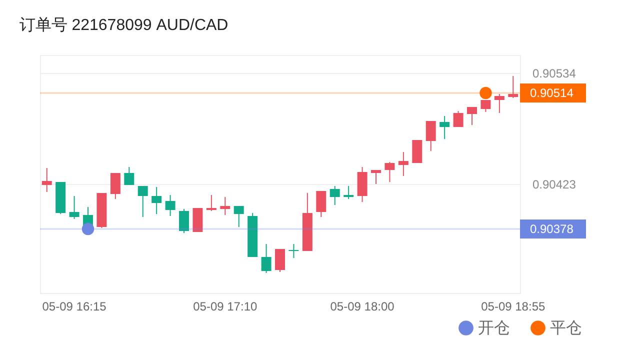 The width and height of the screenshot is (620, 352). I want to click on y-tick-label: 0.90423, so click(554, 185).